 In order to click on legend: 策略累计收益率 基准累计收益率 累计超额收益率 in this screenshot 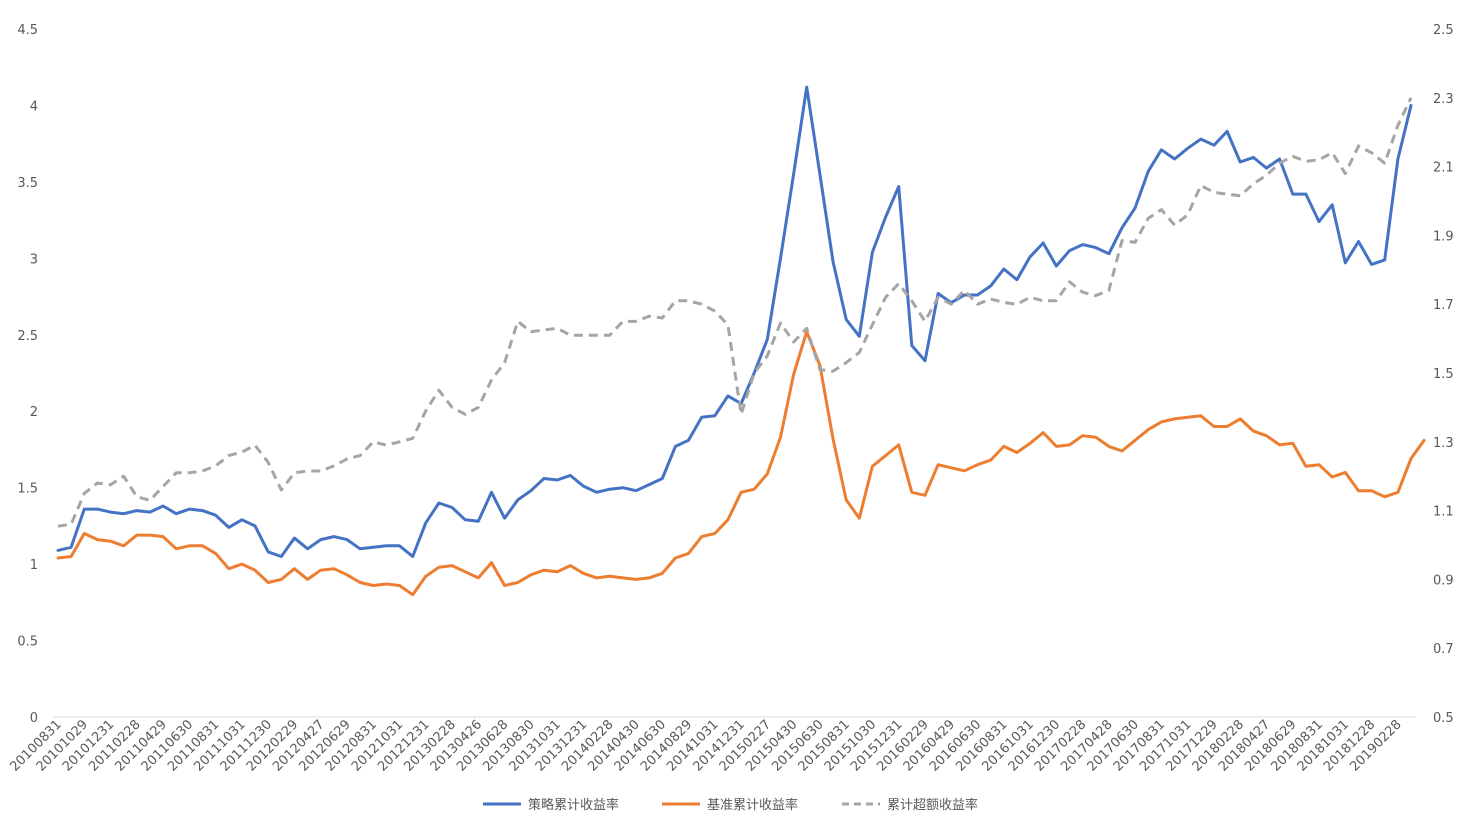, I will do `click(730, 805)`.